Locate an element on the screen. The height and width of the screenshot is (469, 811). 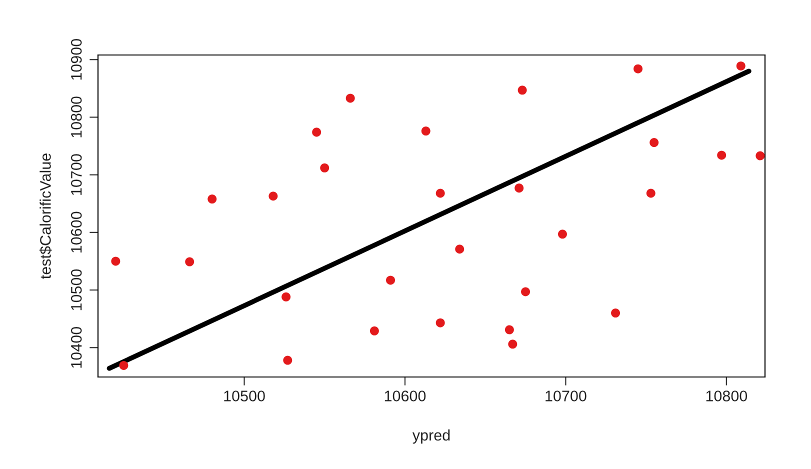
x-axis-title: ypred is located at coordinates (431, 436).